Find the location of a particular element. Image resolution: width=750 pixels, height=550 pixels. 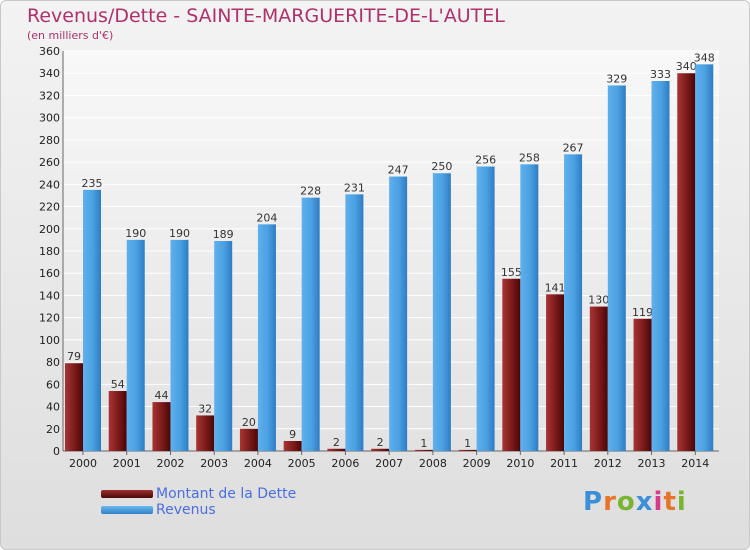

x-tick-label: 2003 is located at coordinates (214, 463).